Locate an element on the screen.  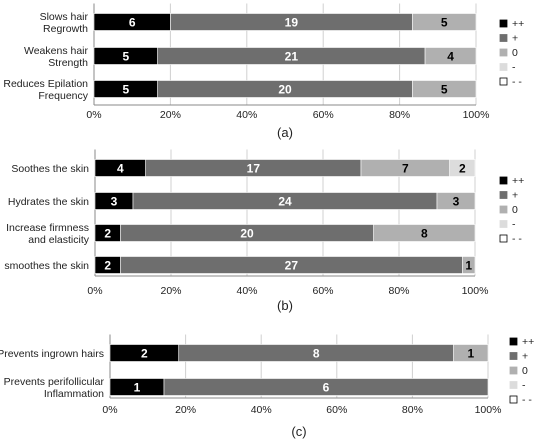
category-label-line: Prevents perifollicular is located at coordinates (54, 382).